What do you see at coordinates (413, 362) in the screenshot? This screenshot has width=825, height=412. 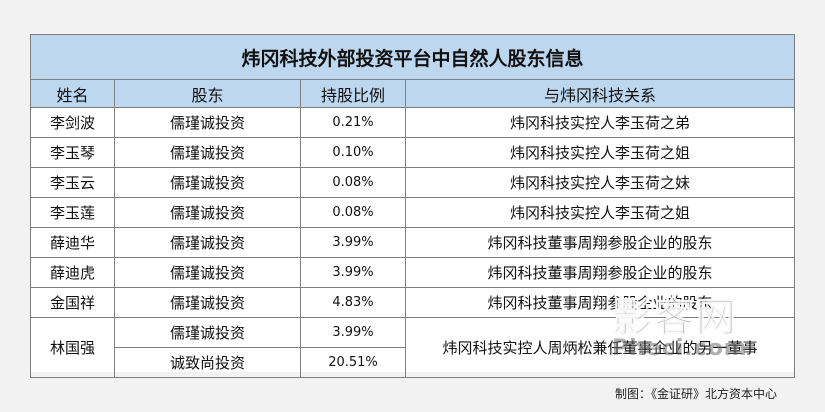 I see `table-row: 诚致尚投资 20.51%` at bounding box center [413, 362].